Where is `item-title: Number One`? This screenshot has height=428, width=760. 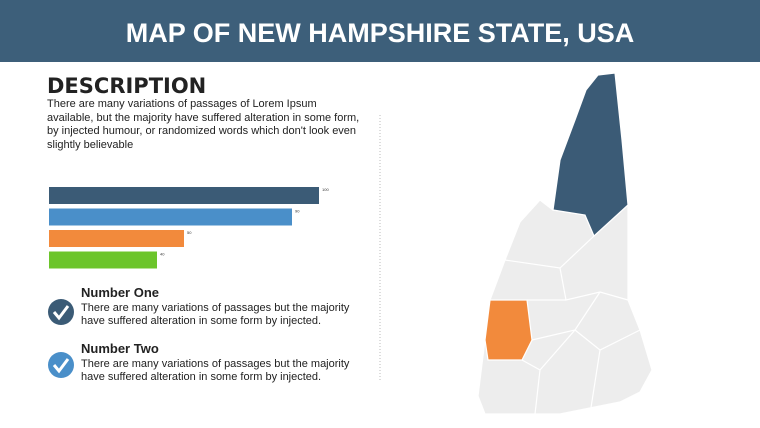
item-title: Number One is located at coordinates (120, 292).